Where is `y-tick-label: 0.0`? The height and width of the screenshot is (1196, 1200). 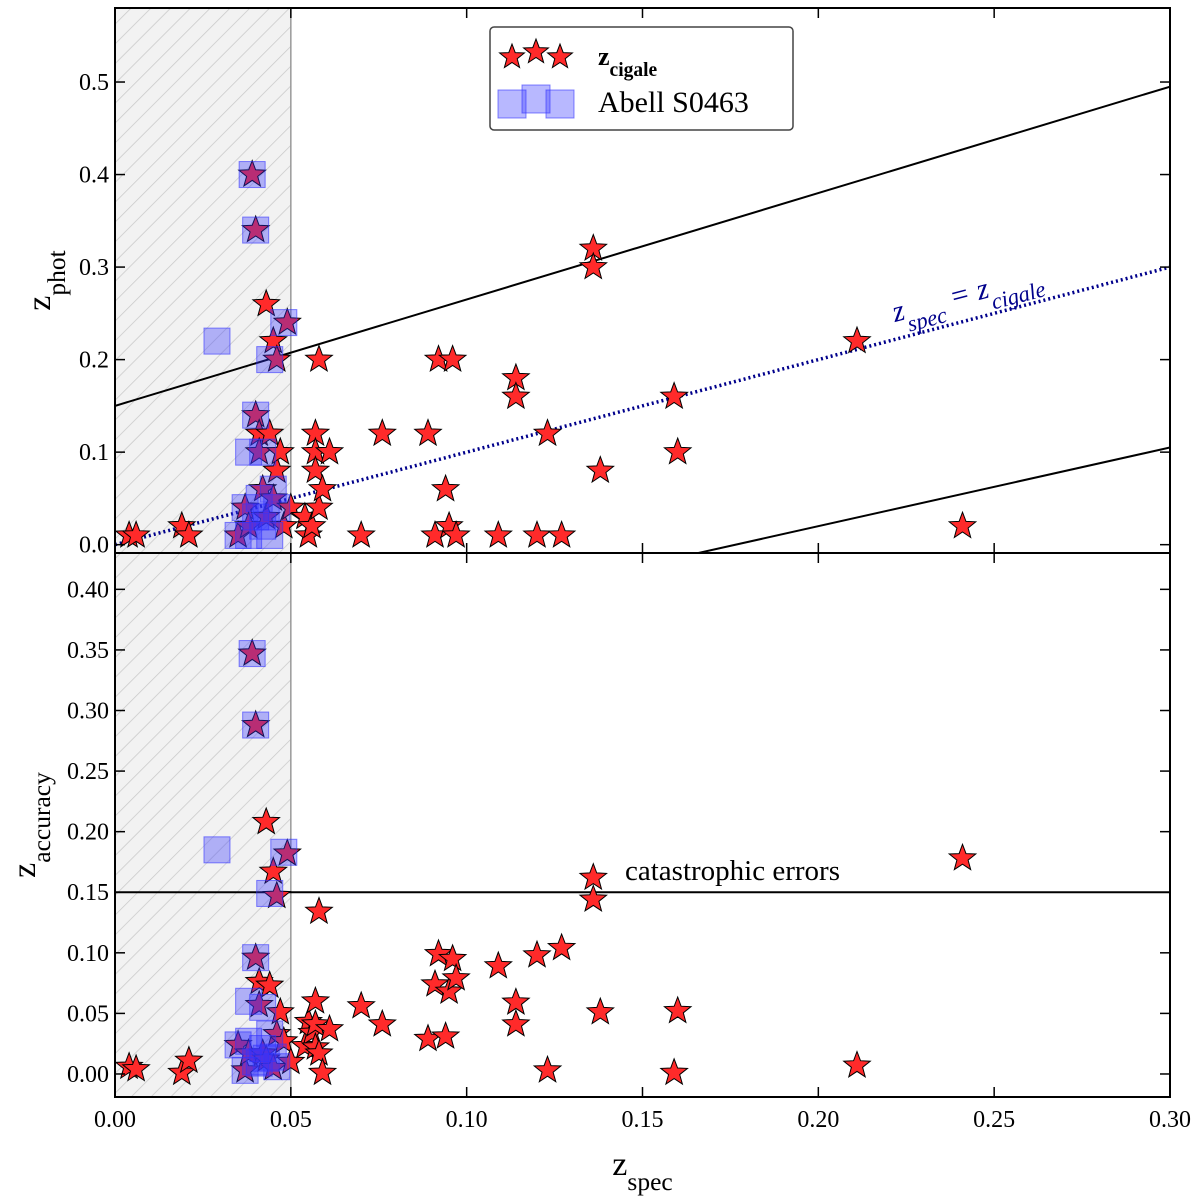
y-tick-label: 0.0 is located at coordinates (94, 546).